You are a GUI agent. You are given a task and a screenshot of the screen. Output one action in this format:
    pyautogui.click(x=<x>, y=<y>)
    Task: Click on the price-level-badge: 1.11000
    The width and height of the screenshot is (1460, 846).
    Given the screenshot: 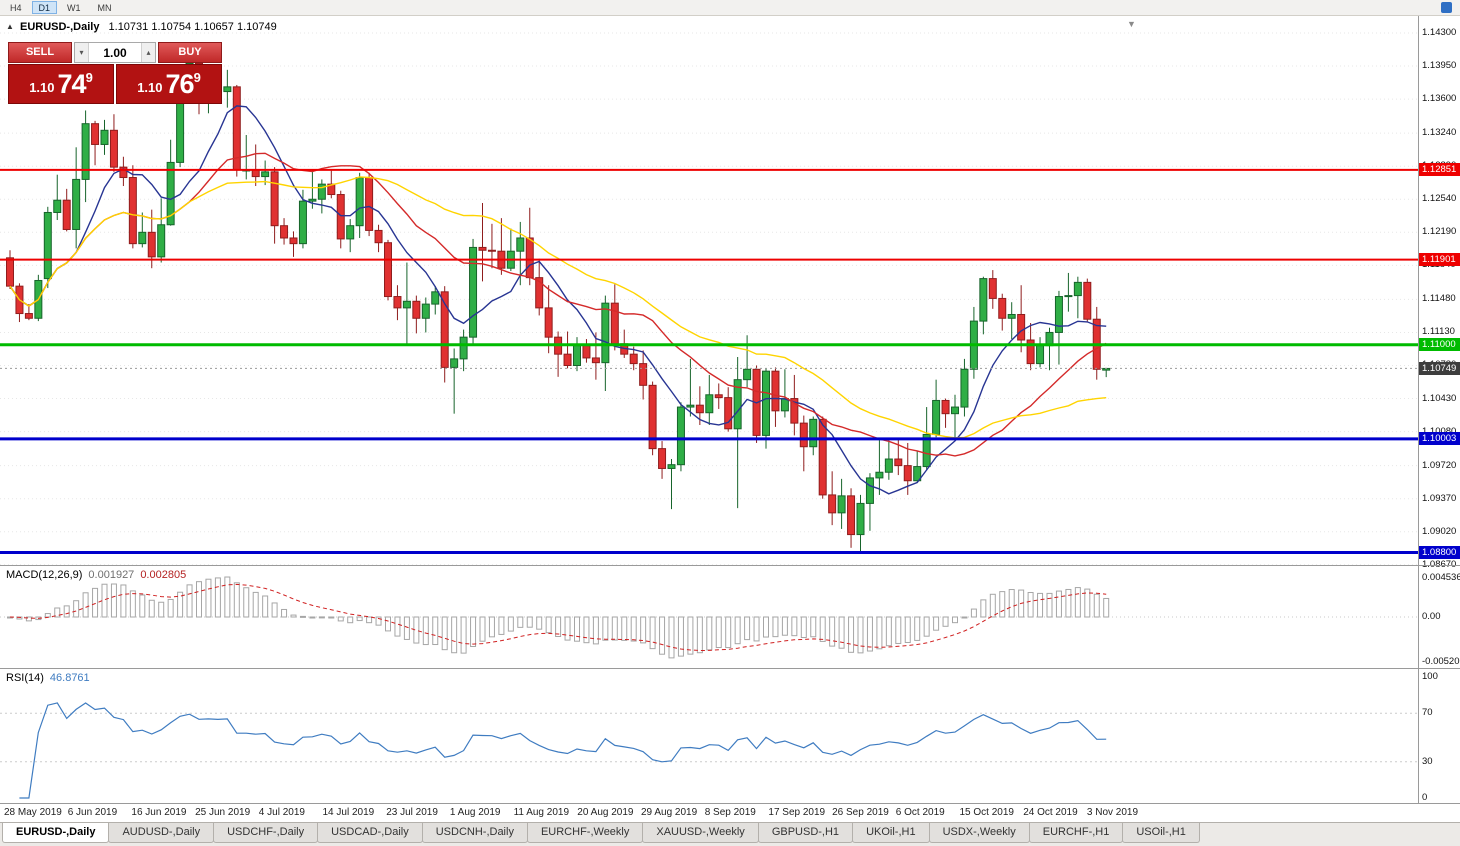 What is the action you would take?
    pyautogui.click(x=1439, y=345)
    